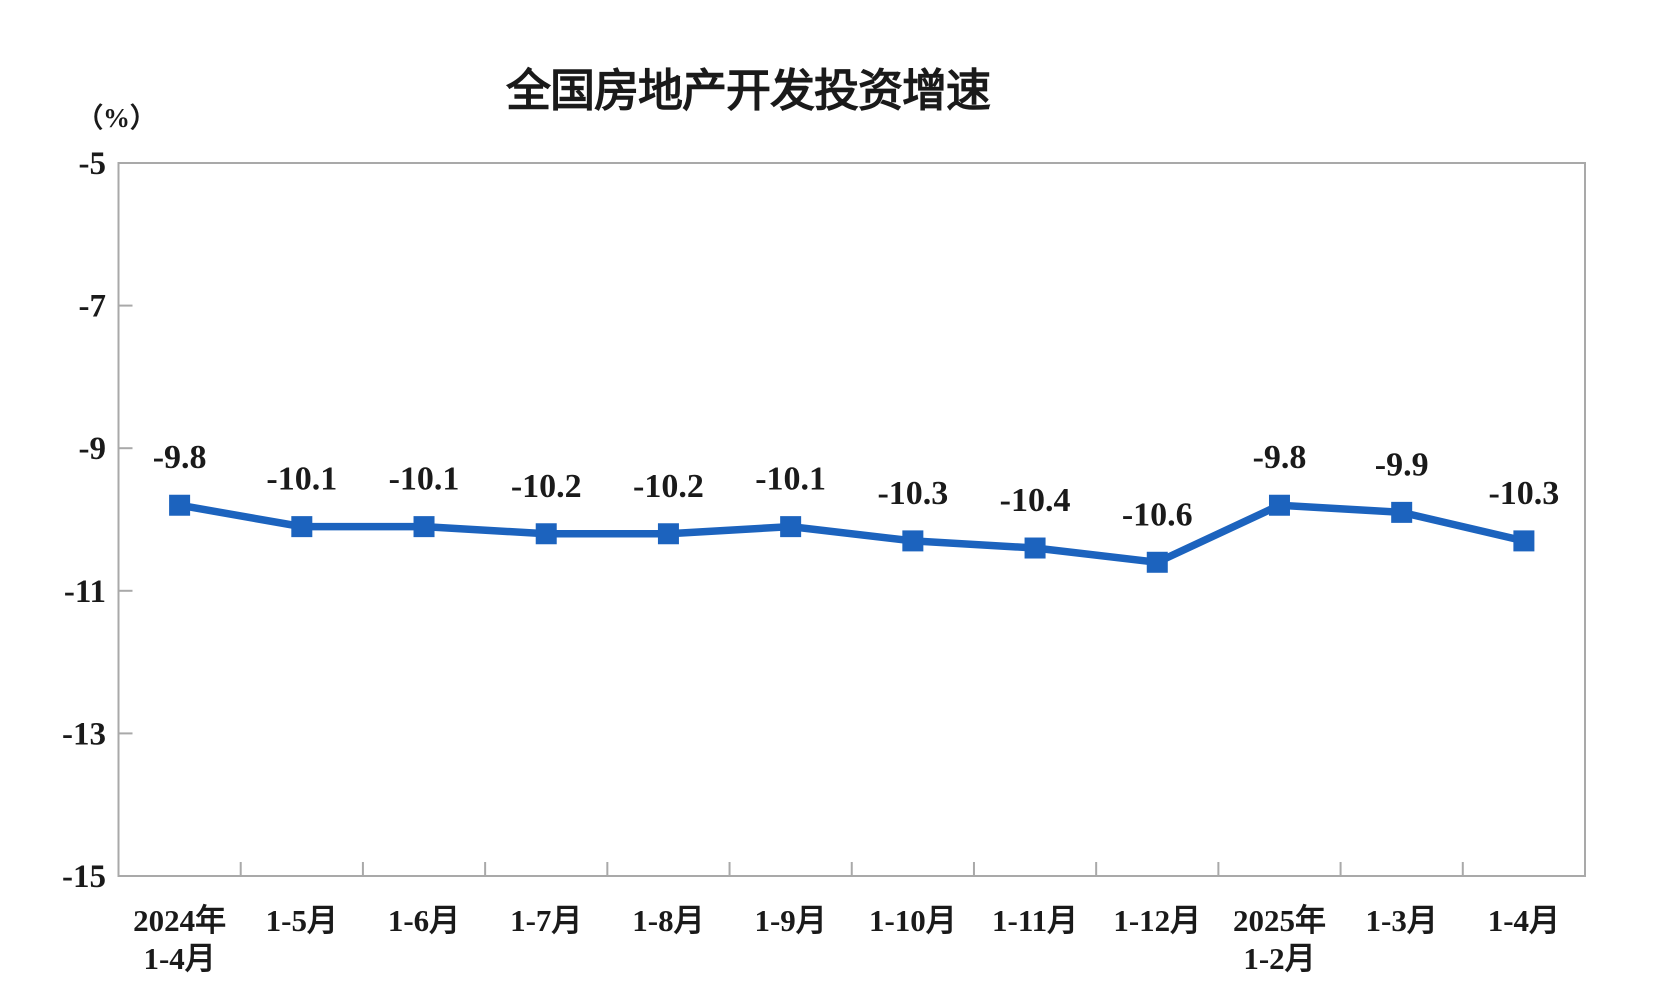  What do you see at coordinates (302, 920) in the screenshot?
I see `x-axis-label: 1-5月` at bounding box center [302, 920].